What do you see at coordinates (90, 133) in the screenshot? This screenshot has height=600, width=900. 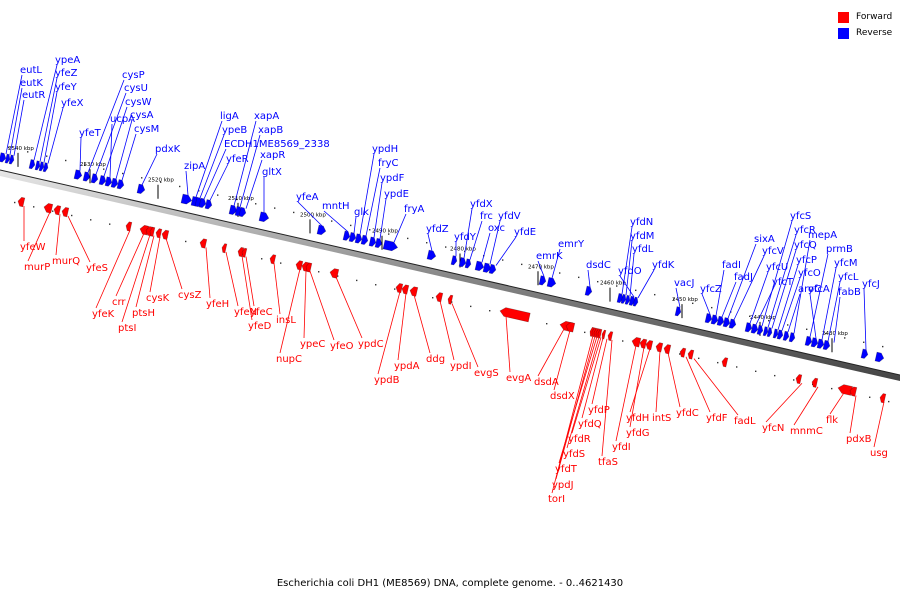 I see `gene-label-reverse: yfeT` at bounding box center [90, 133].